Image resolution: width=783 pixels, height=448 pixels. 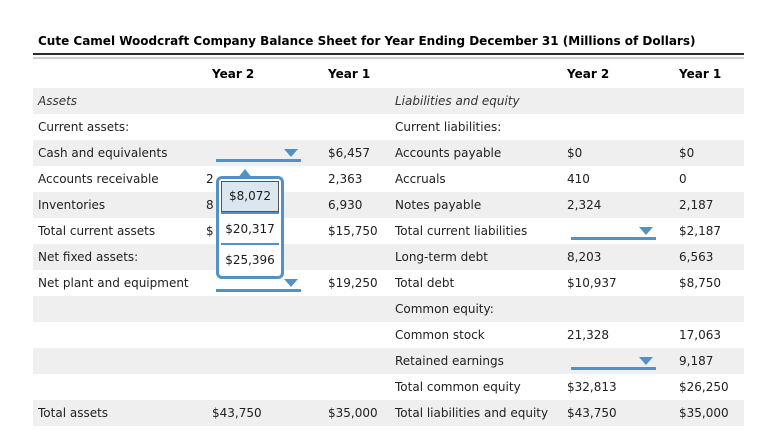 I want to click on dropdown-option: $25,396, so click(x=250, y=258).